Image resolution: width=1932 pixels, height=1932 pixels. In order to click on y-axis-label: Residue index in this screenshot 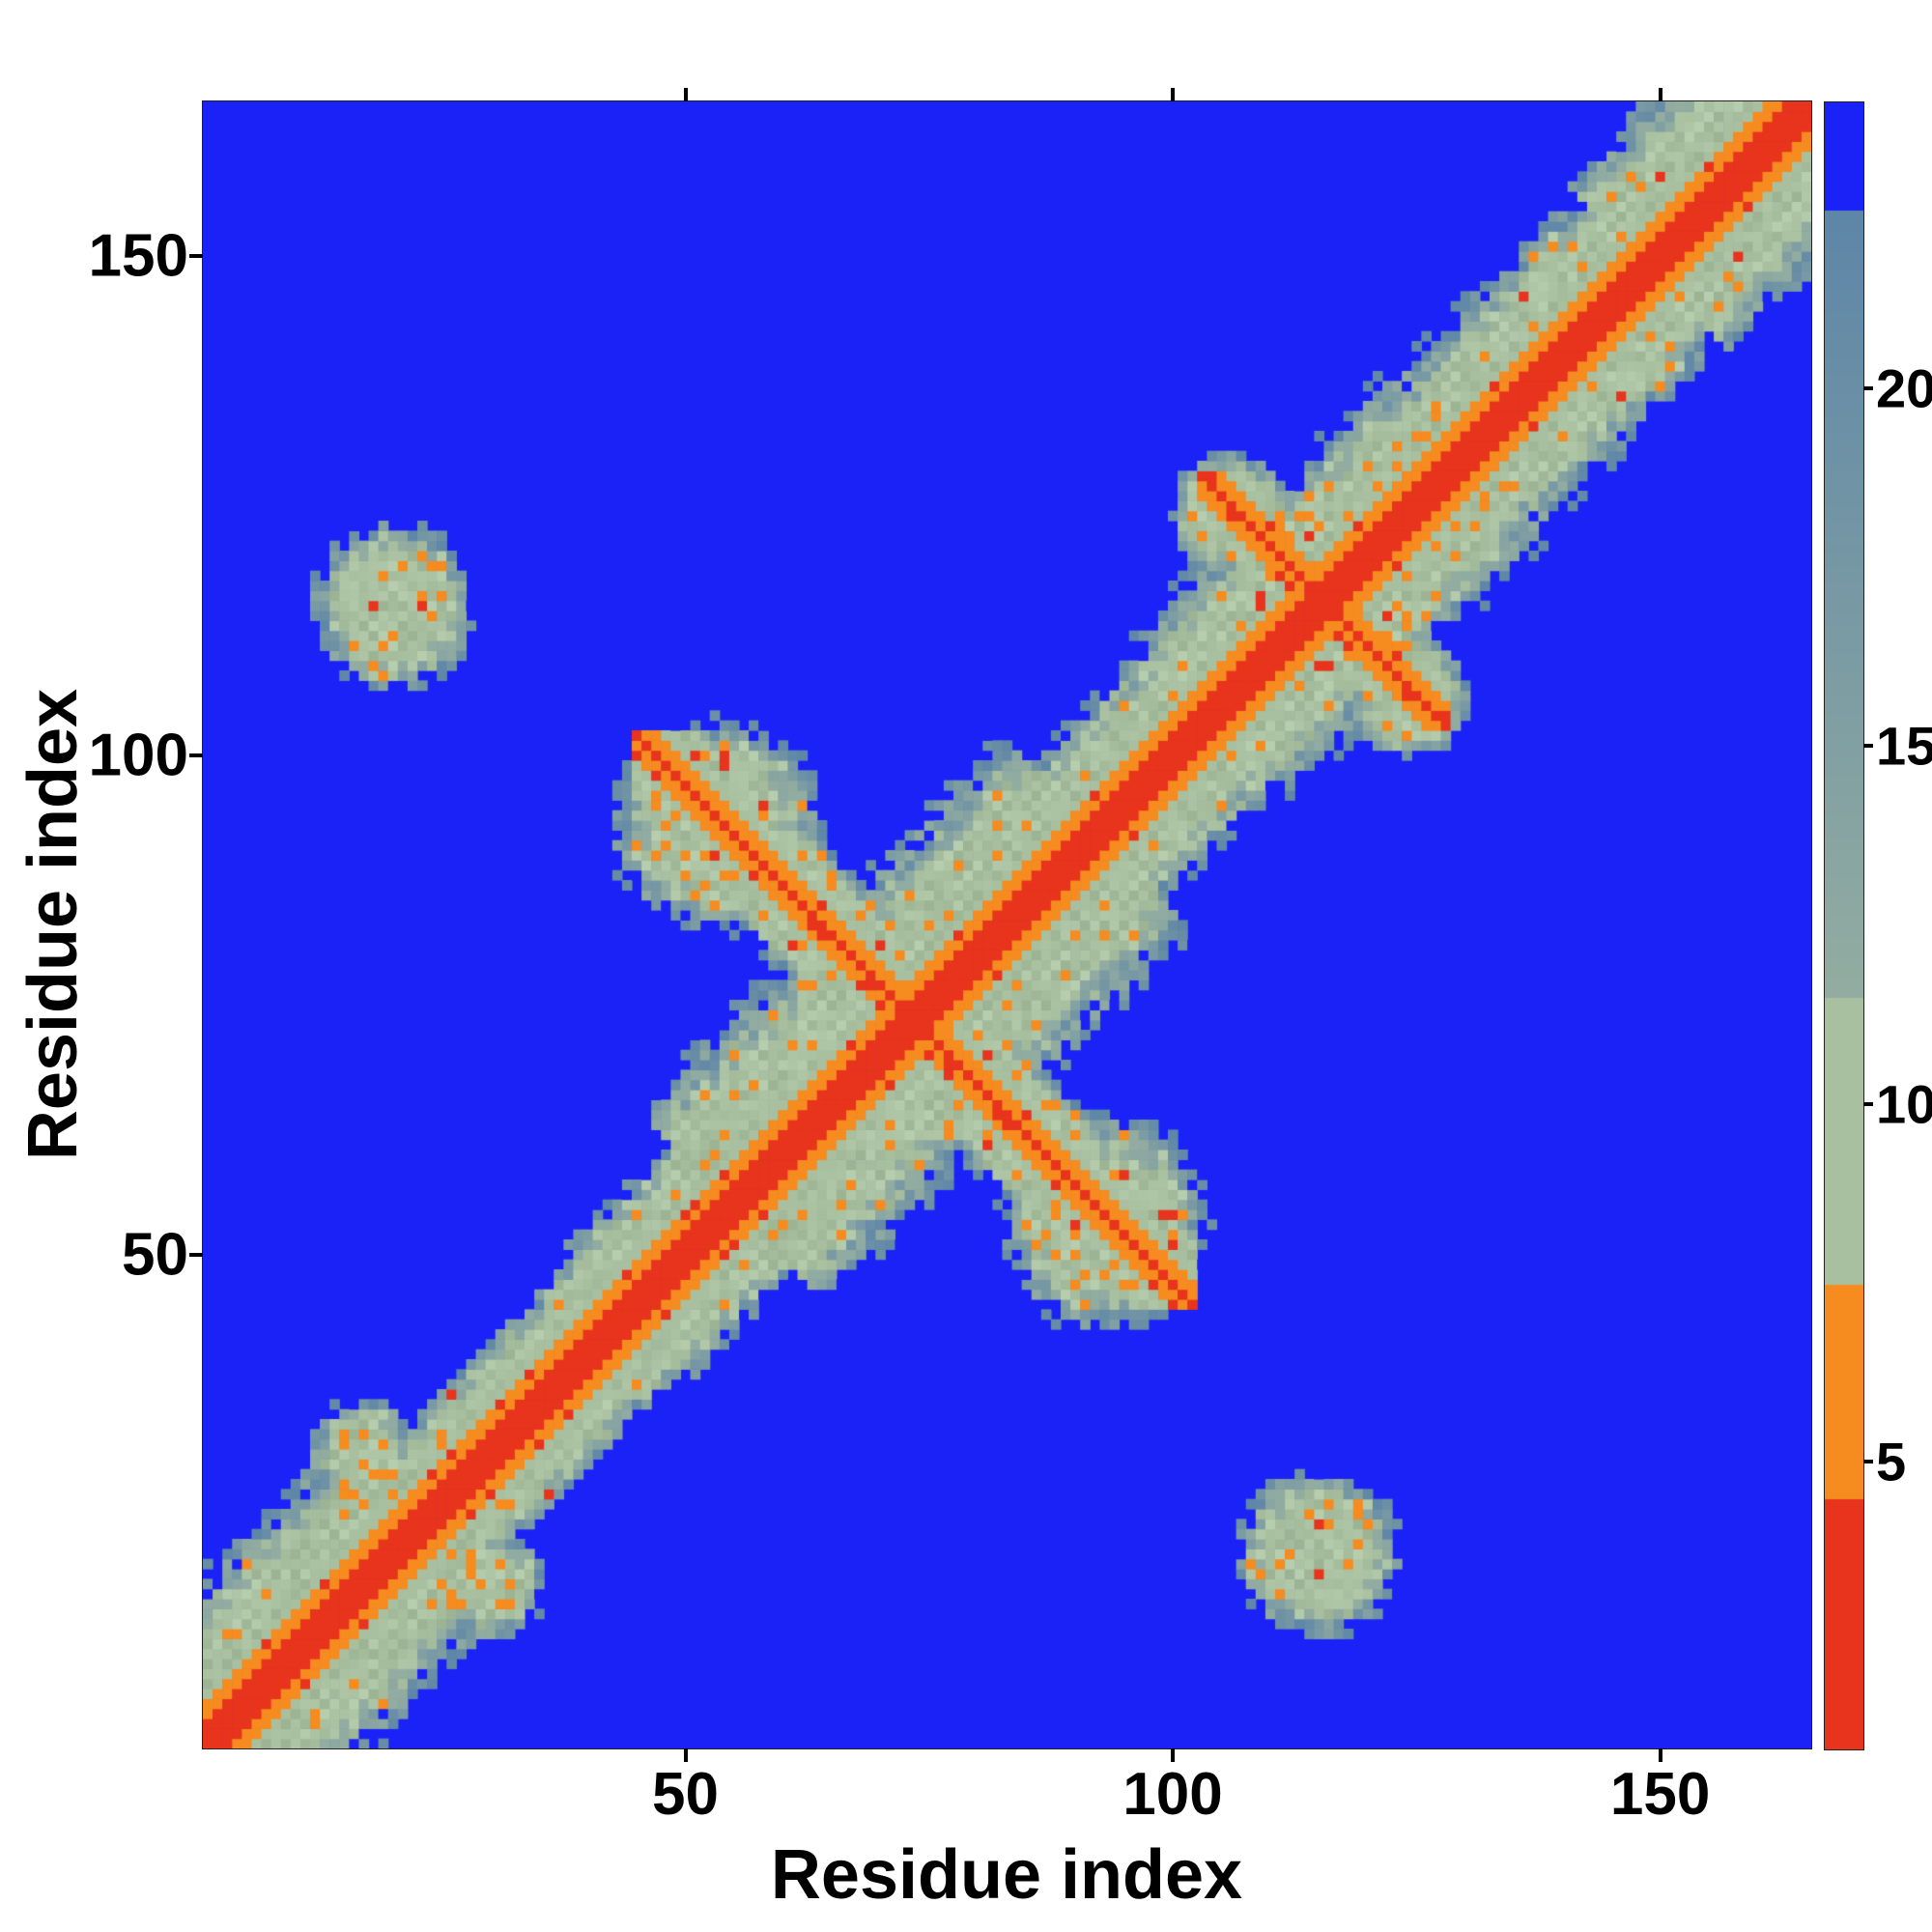, I will do `click(53, 924)`.